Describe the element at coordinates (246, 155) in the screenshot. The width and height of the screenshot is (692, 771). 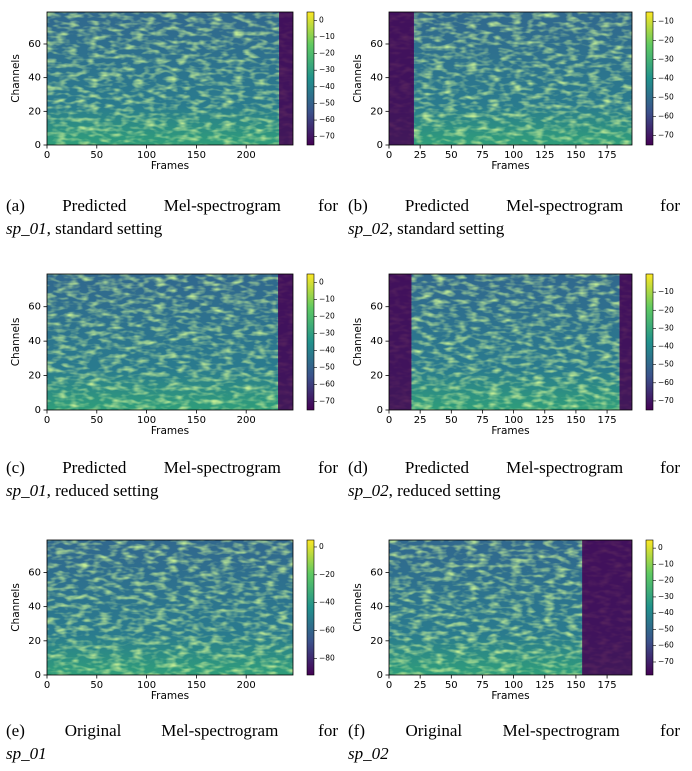
I see `x-tick-label: 200` at that location.